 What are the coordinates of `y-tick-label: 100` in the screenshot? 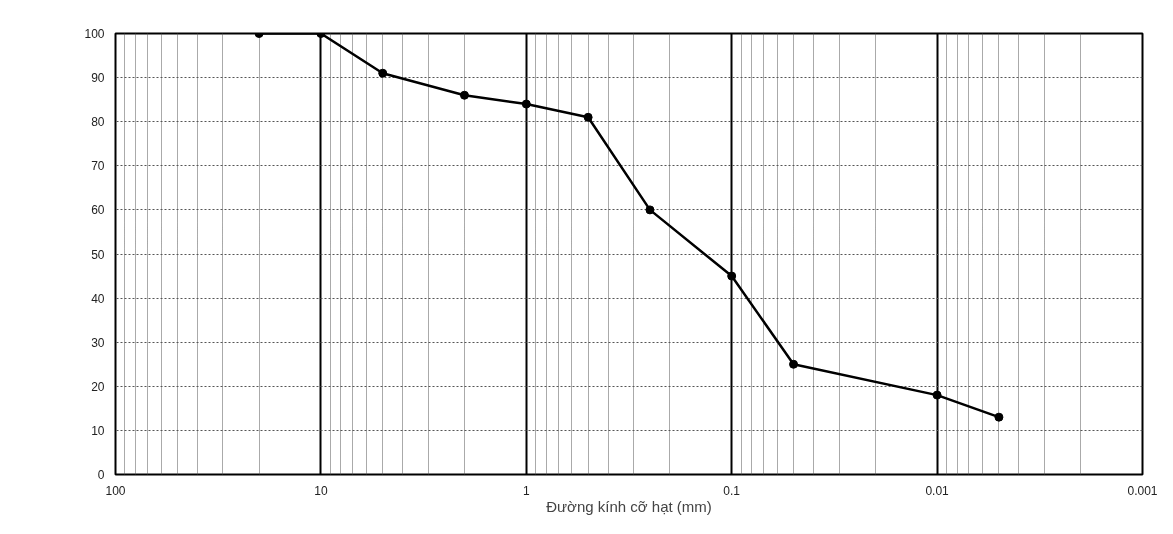 It's located at (94, 34).